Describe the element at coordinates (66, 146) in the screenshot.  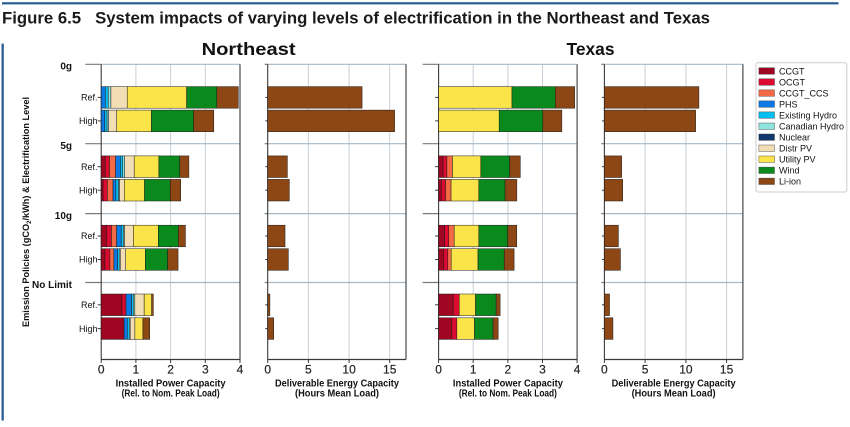
I see `svg-text: 5g` at that location.